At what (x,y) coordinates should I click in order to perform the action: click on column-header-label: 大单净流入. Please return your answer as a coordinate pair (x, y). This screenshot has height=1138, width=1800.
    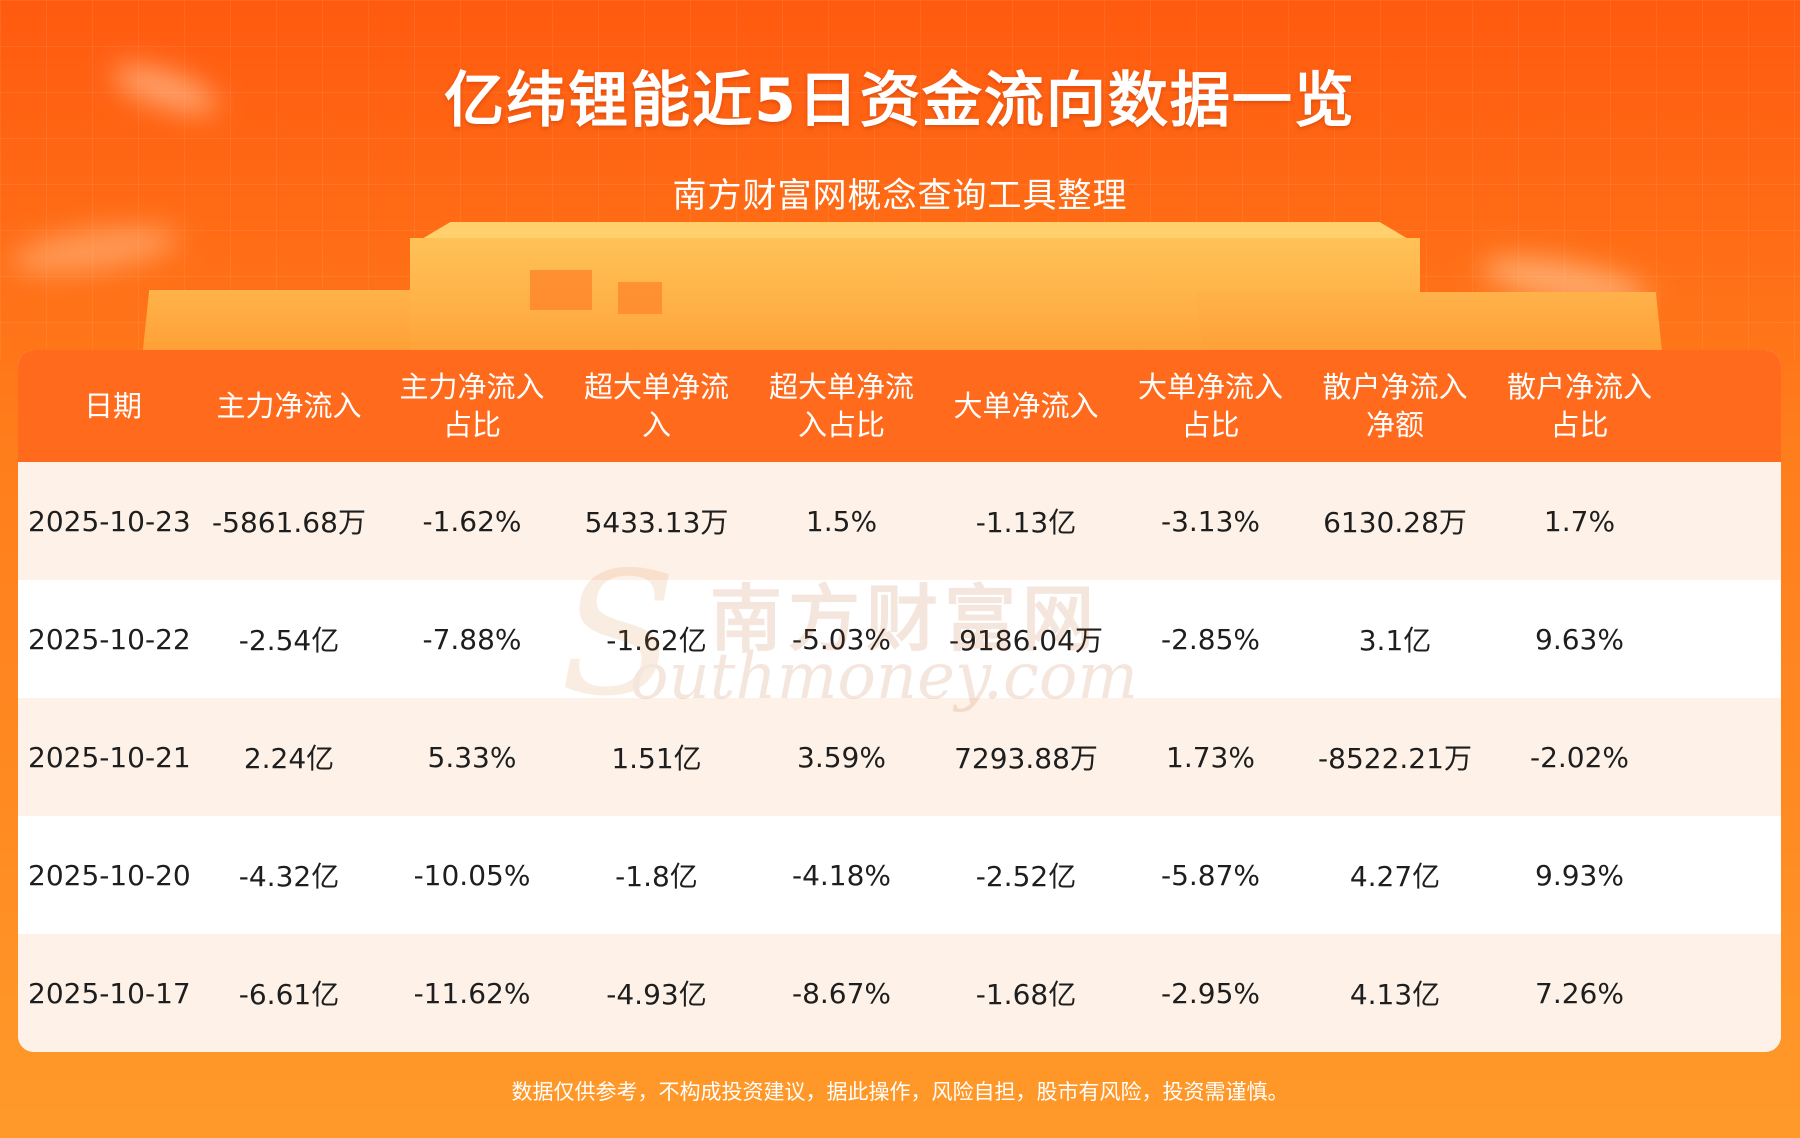
    Looking at the image, I should click on (1026, 406).